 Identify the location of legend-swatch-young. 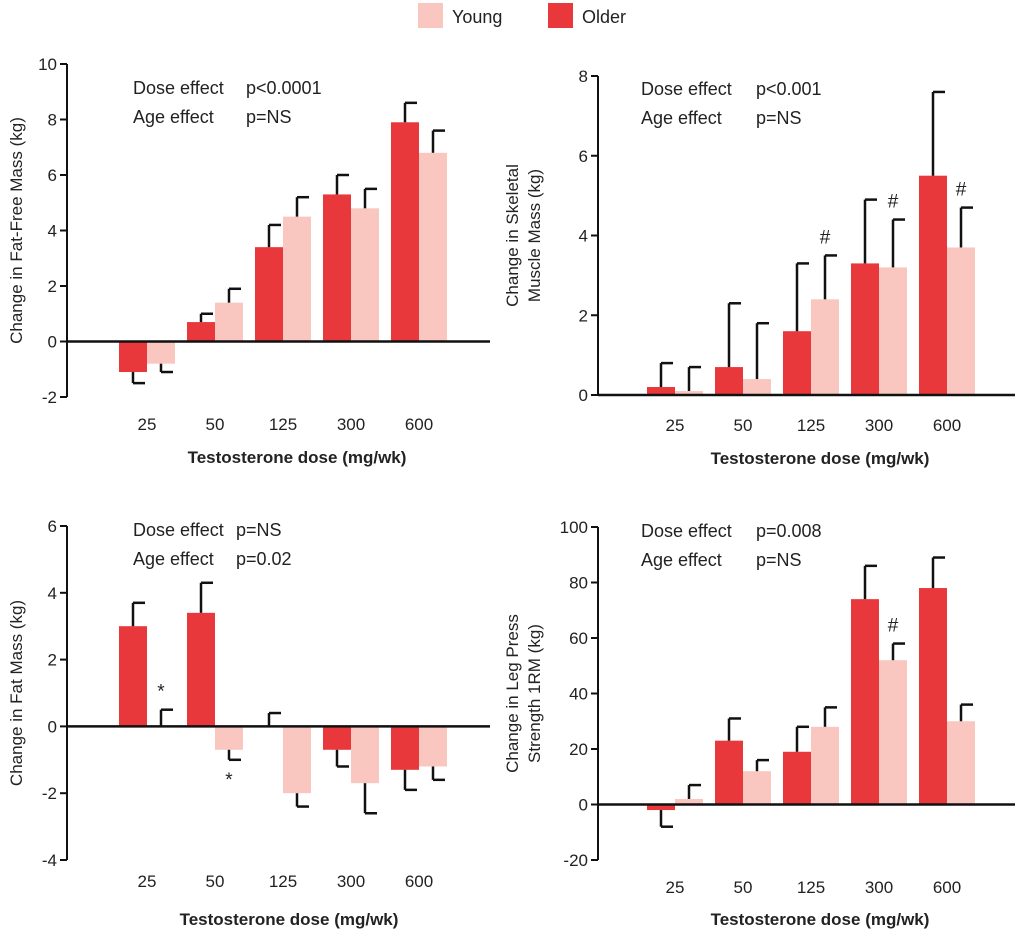
(430, 15).